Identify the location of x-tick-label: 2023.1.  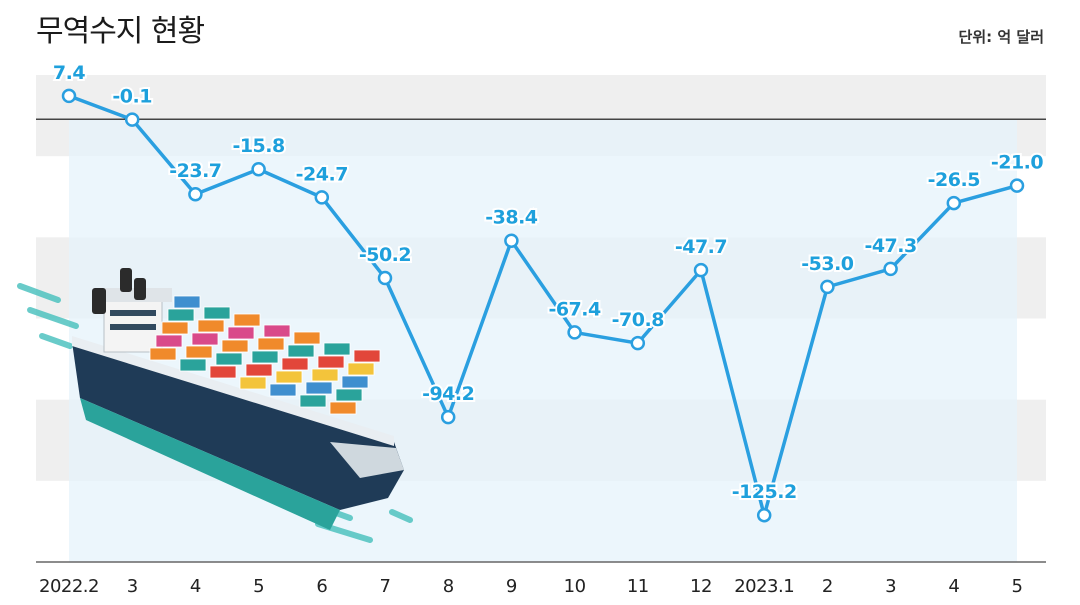
(764, 586).